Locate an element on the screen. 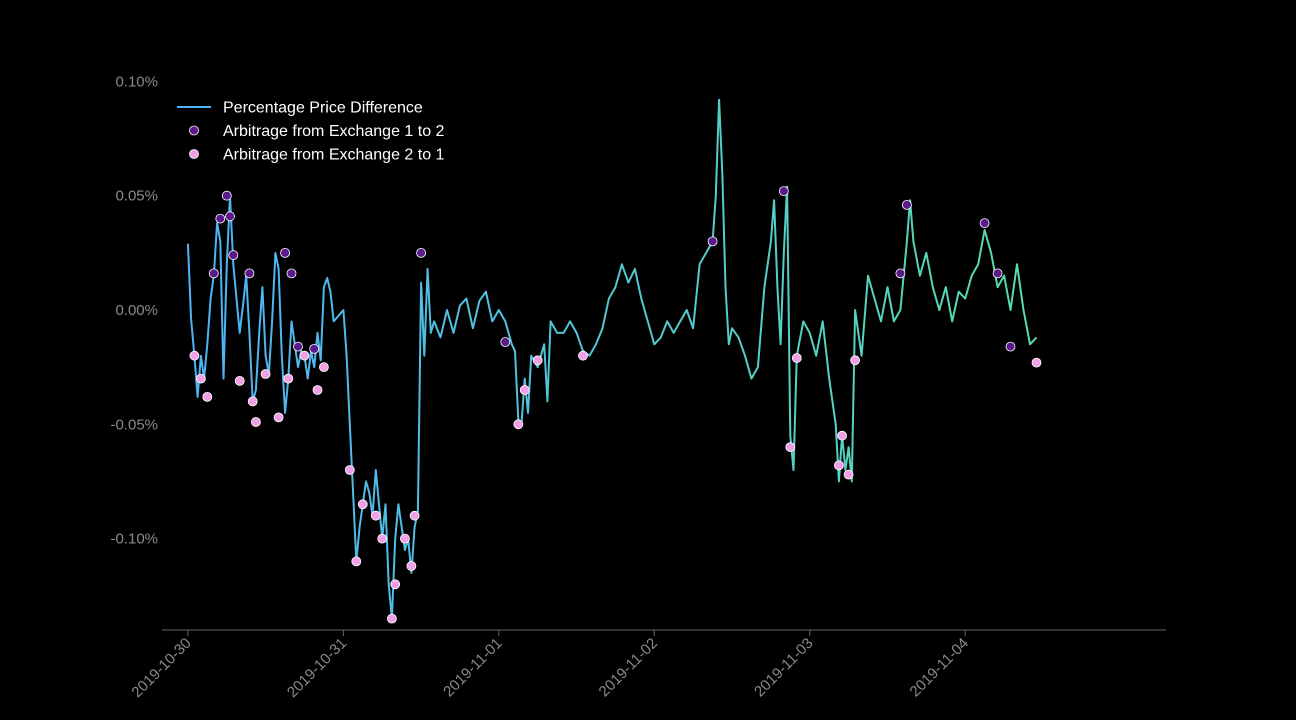 The height and width of the screenshot is (720, 1296). y-tick-label: -0.10% is located at coordinates (134, 539).